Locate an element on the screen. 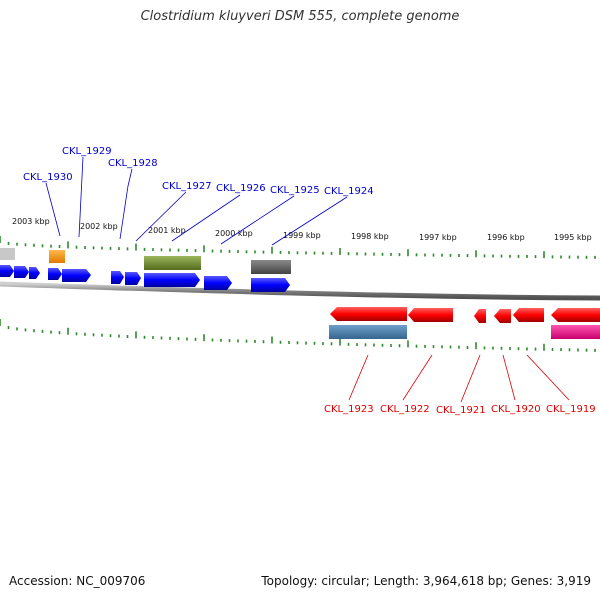 The width and height of the screenshot is (600, 600). feature-track-bottom is located at coordinates (464, 332).